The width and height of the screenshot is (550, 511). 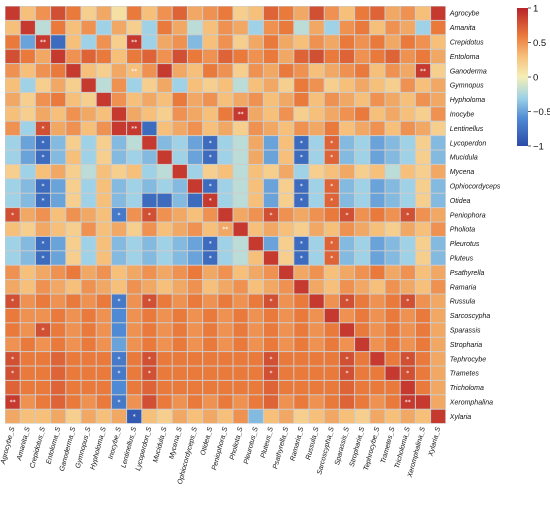 I want to click on row-label: Pholiota, so click(x=462, y=230).